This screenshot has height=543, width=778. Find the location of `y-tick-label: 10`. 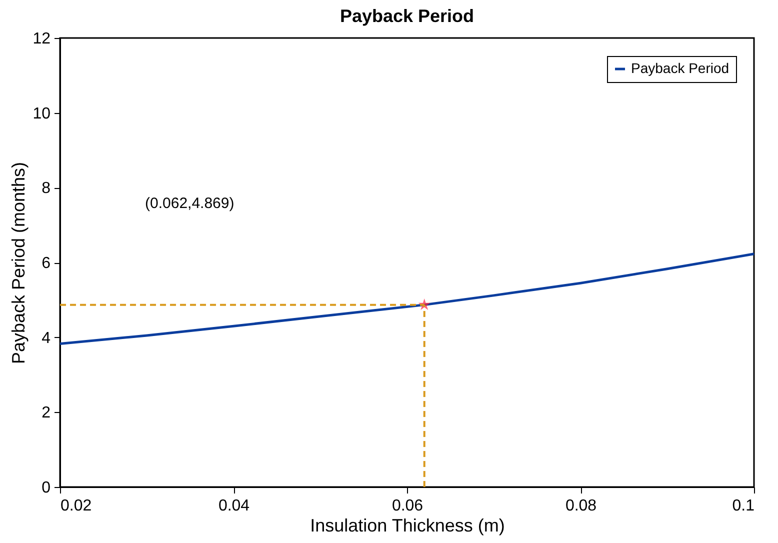

y-tick-label: 10 is located at coordinates (41, 113).